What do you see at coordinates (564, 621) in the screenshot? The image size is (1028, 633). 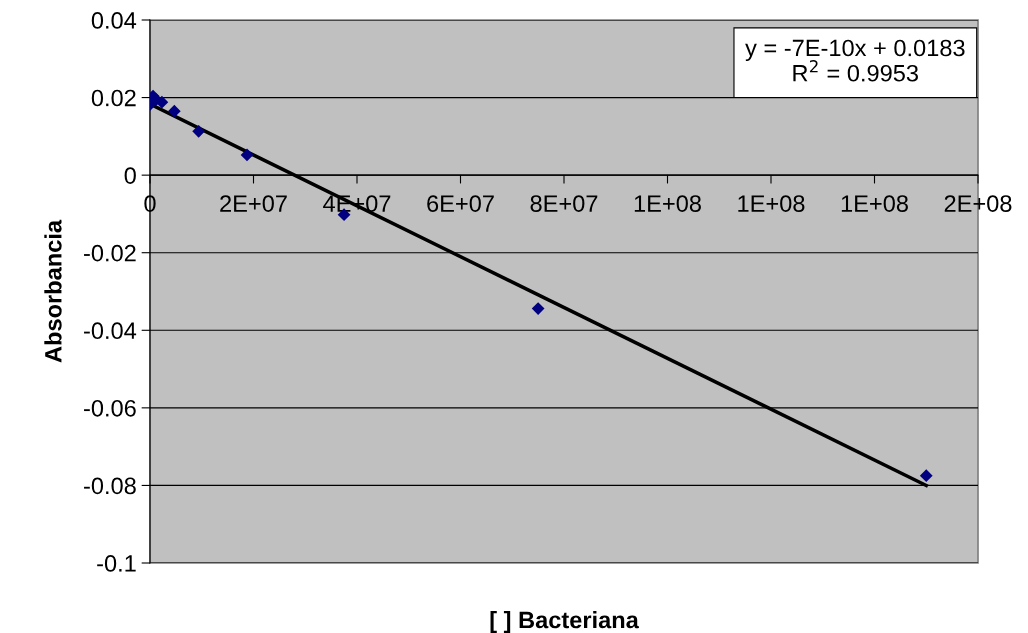 I see `x-axis-title: [ ] Bacteriana` at bounding box center [564, 621].